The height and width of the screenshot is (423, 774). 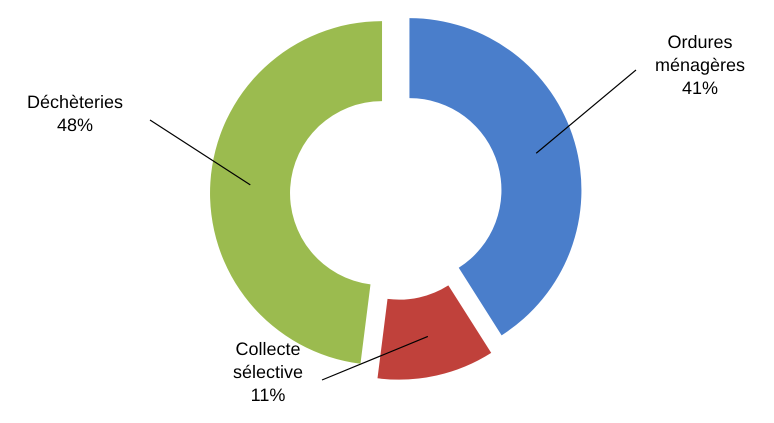 What do you see at coordinates (75, 125) in the screenshot?
I see `data-label: 48%` at bounding box center [75, 125].